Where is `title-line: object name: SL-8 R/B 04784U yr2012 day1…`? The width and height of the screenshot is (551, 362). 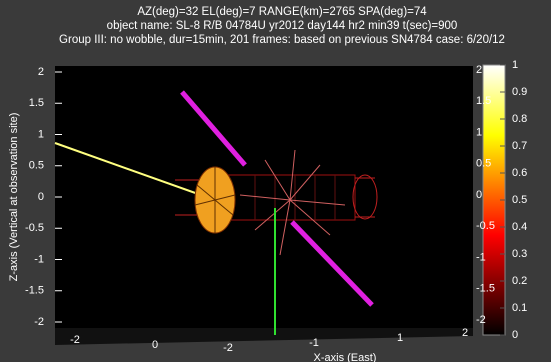 title-line: object name: SL-8 R/B 04784U yr2012 day1… is located at coordinates (282, 26).